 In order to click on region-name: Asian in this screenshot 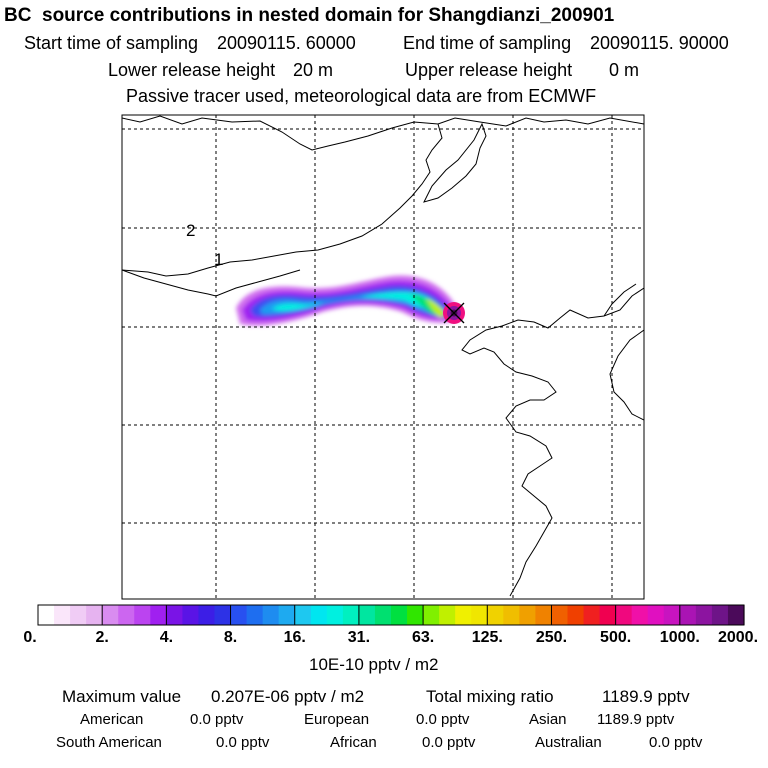, I will do `click(548, 719)`.